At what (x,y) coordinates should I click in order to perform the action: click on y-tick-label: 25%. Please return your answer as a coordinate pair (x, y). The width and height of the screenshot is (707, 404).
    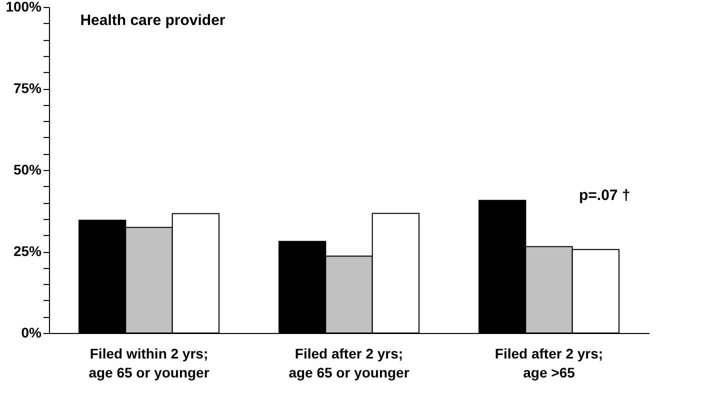
    Looking at the image, I should click on (27, 251).